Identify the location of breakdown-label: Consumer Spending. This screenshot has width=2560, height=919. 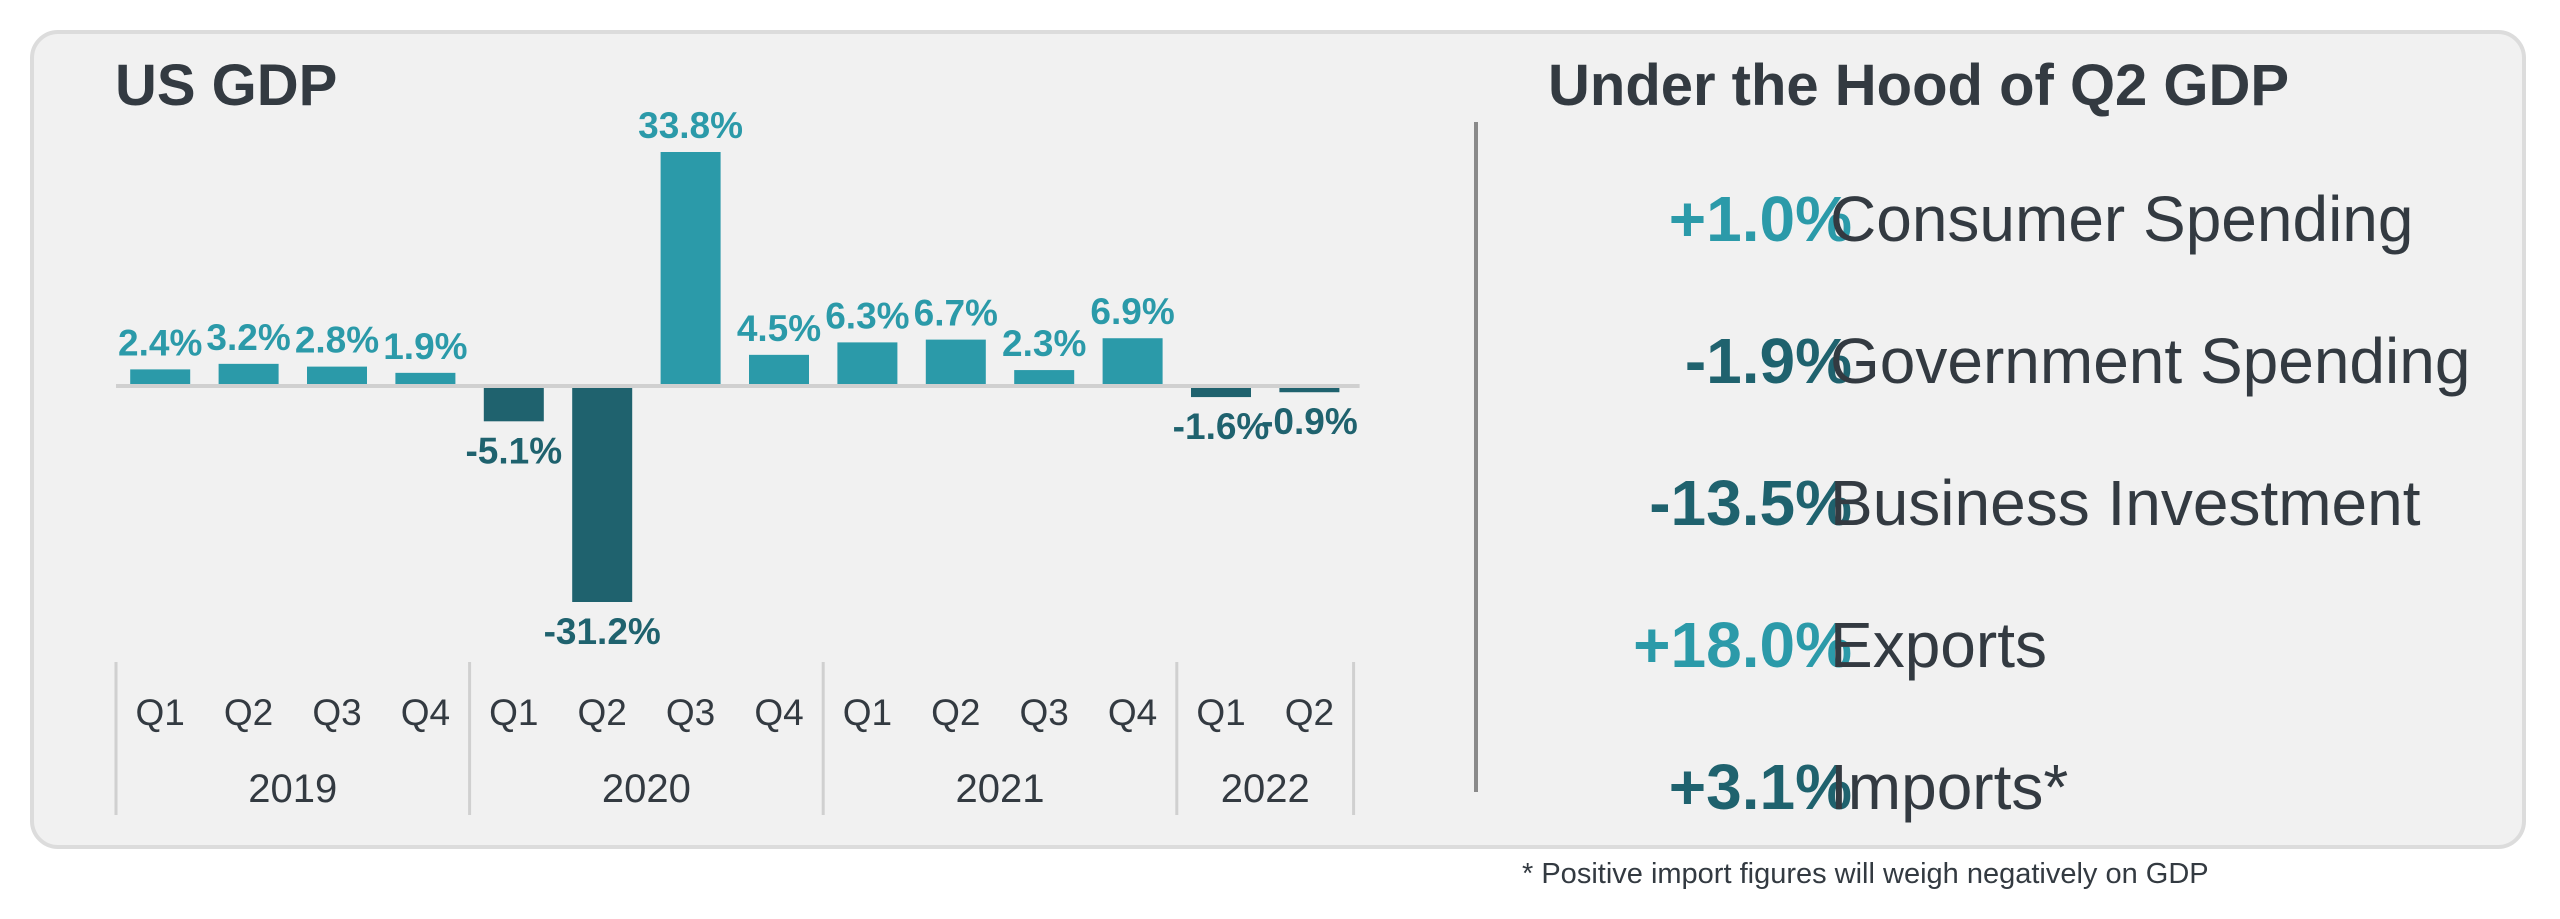
(2122, 219).